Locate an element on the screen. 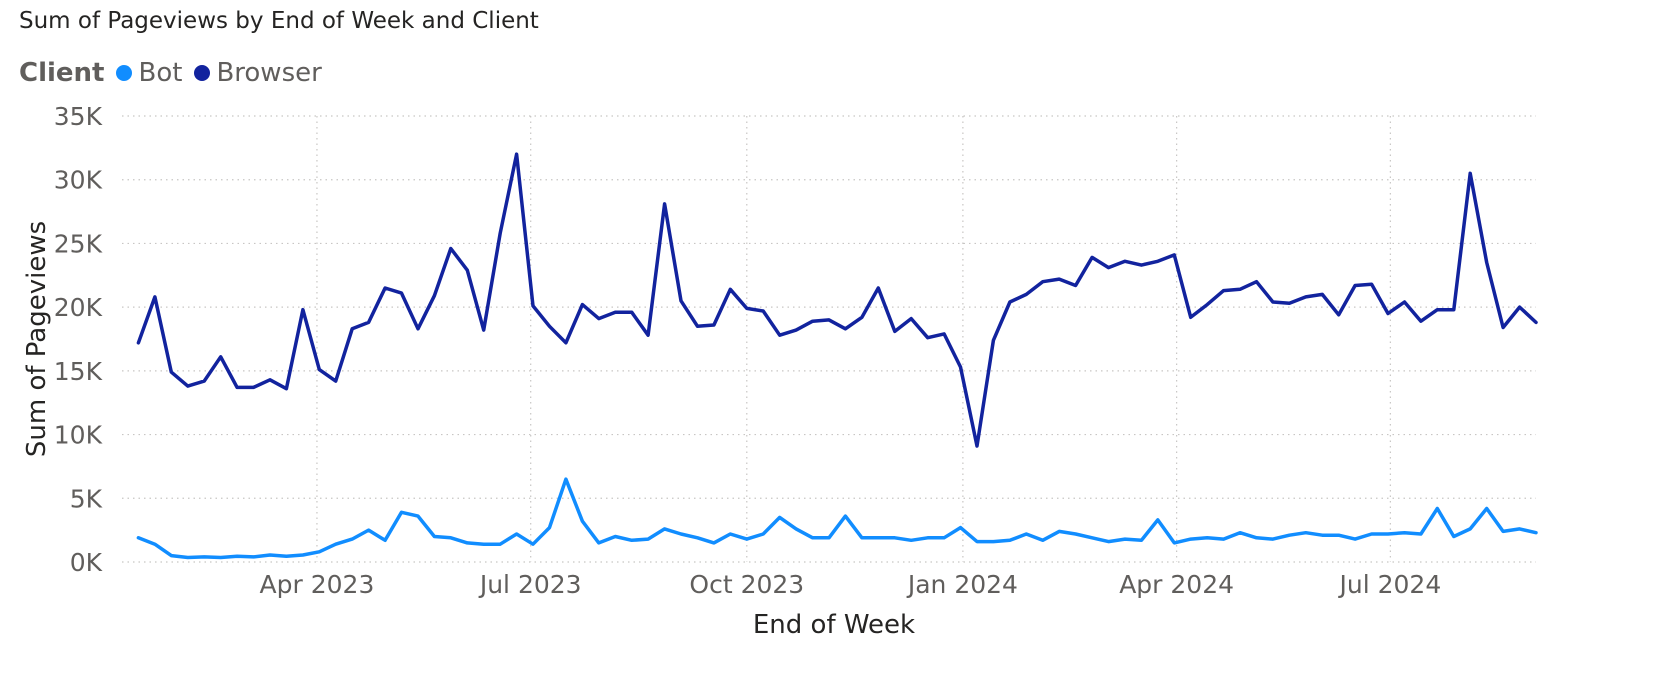 Image resolution: width=1656 pixels, height=697 pixels. x-tick-label: Apr 2023 is located at coordinates (317, 584).